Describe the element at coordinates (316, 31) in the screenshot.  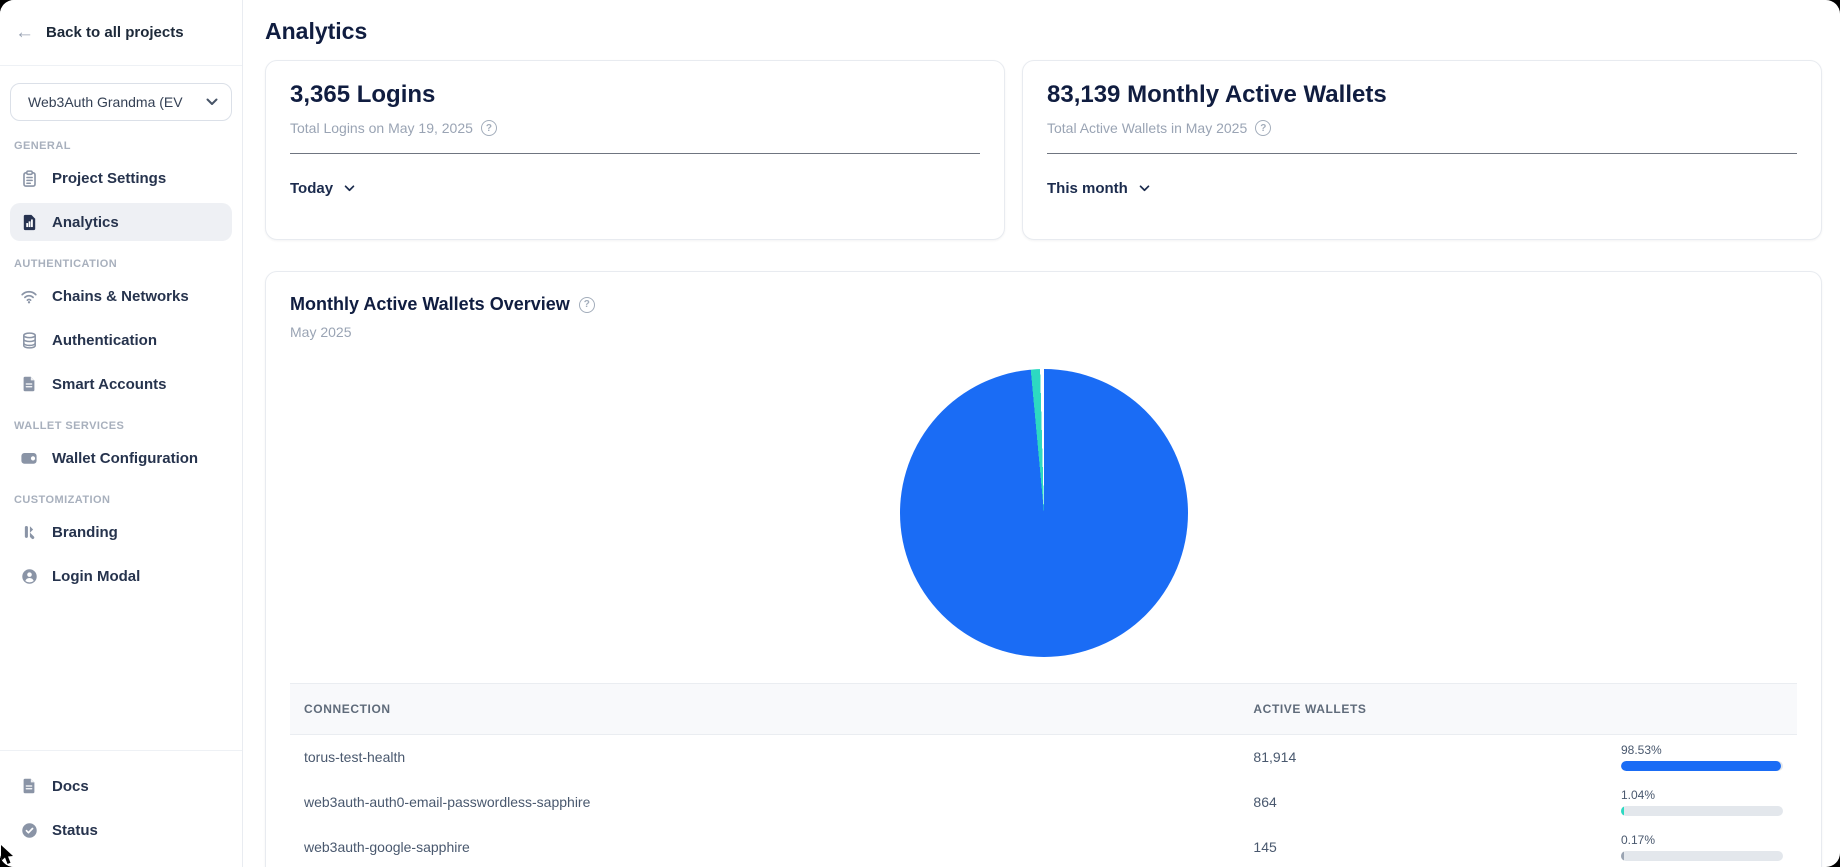
I see `page-title: Analytics` at that location.